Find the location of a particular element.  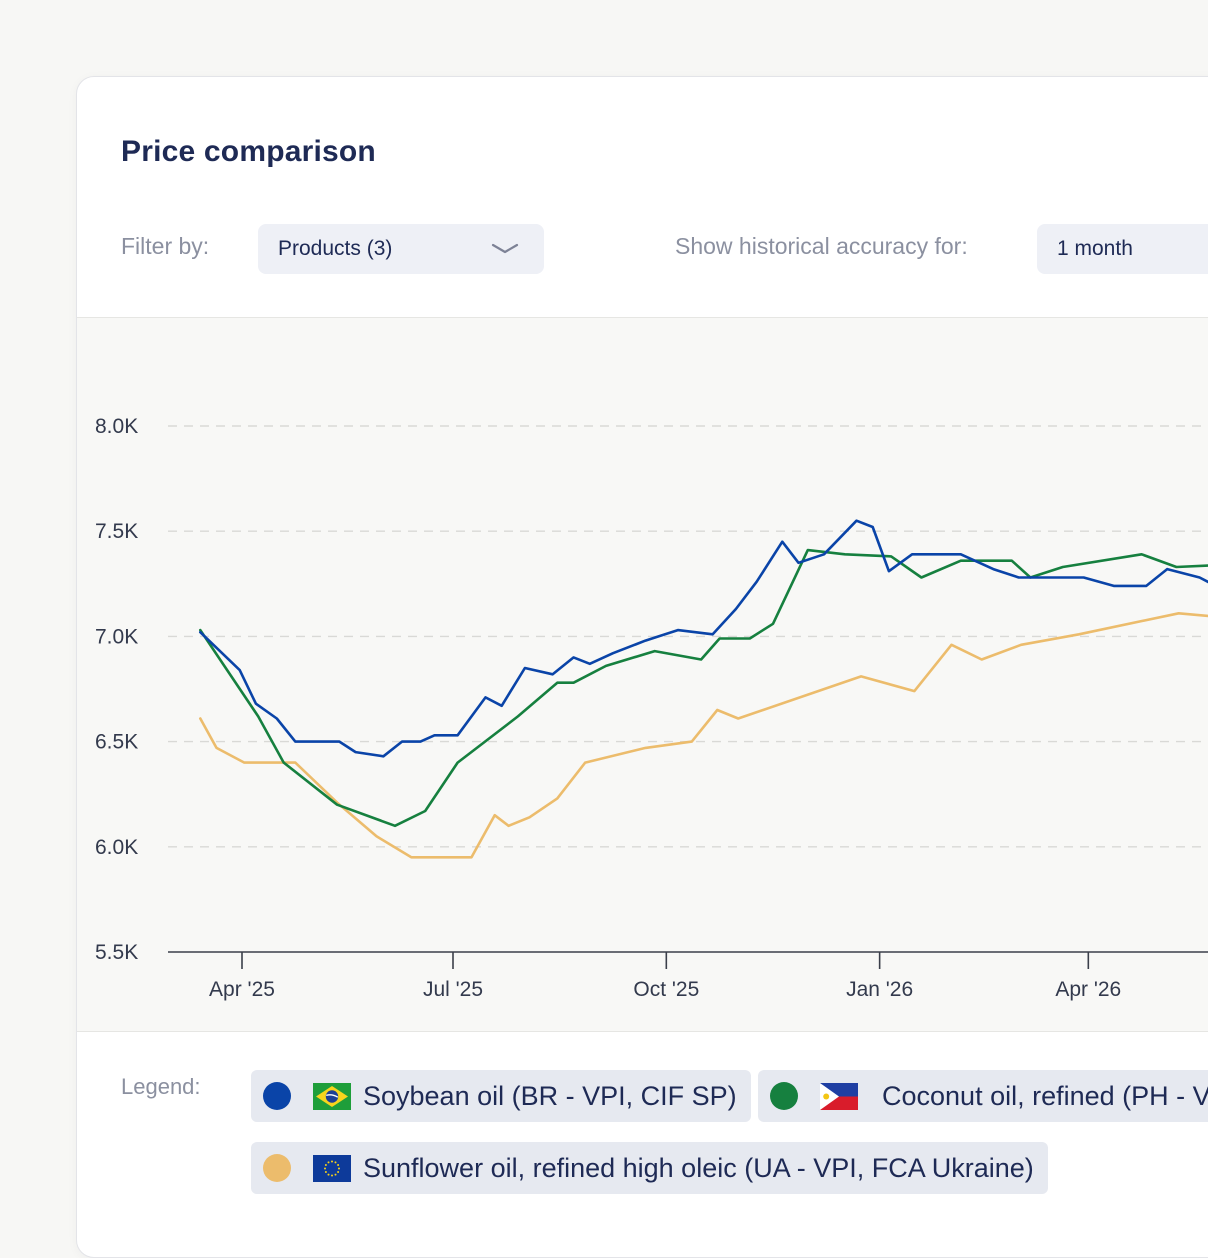

historical-accuracy-select: 1 month is located at coordinates (1122, 249).